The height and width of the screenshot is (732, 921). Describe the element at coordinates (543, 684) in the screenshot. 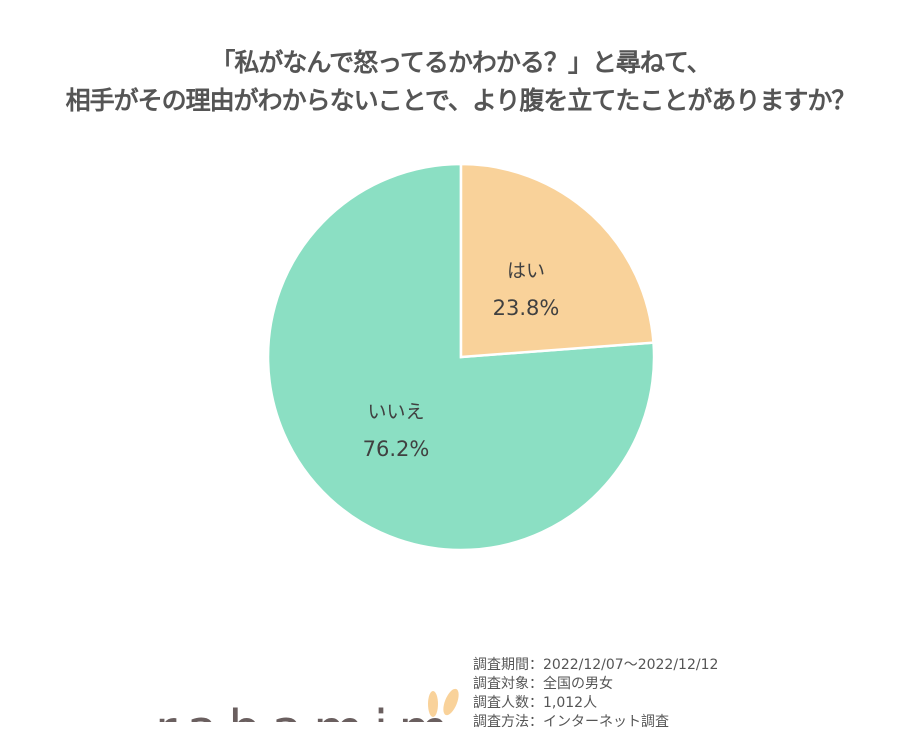

I see `survey-target: 調査対象：全国の男女` at that location.